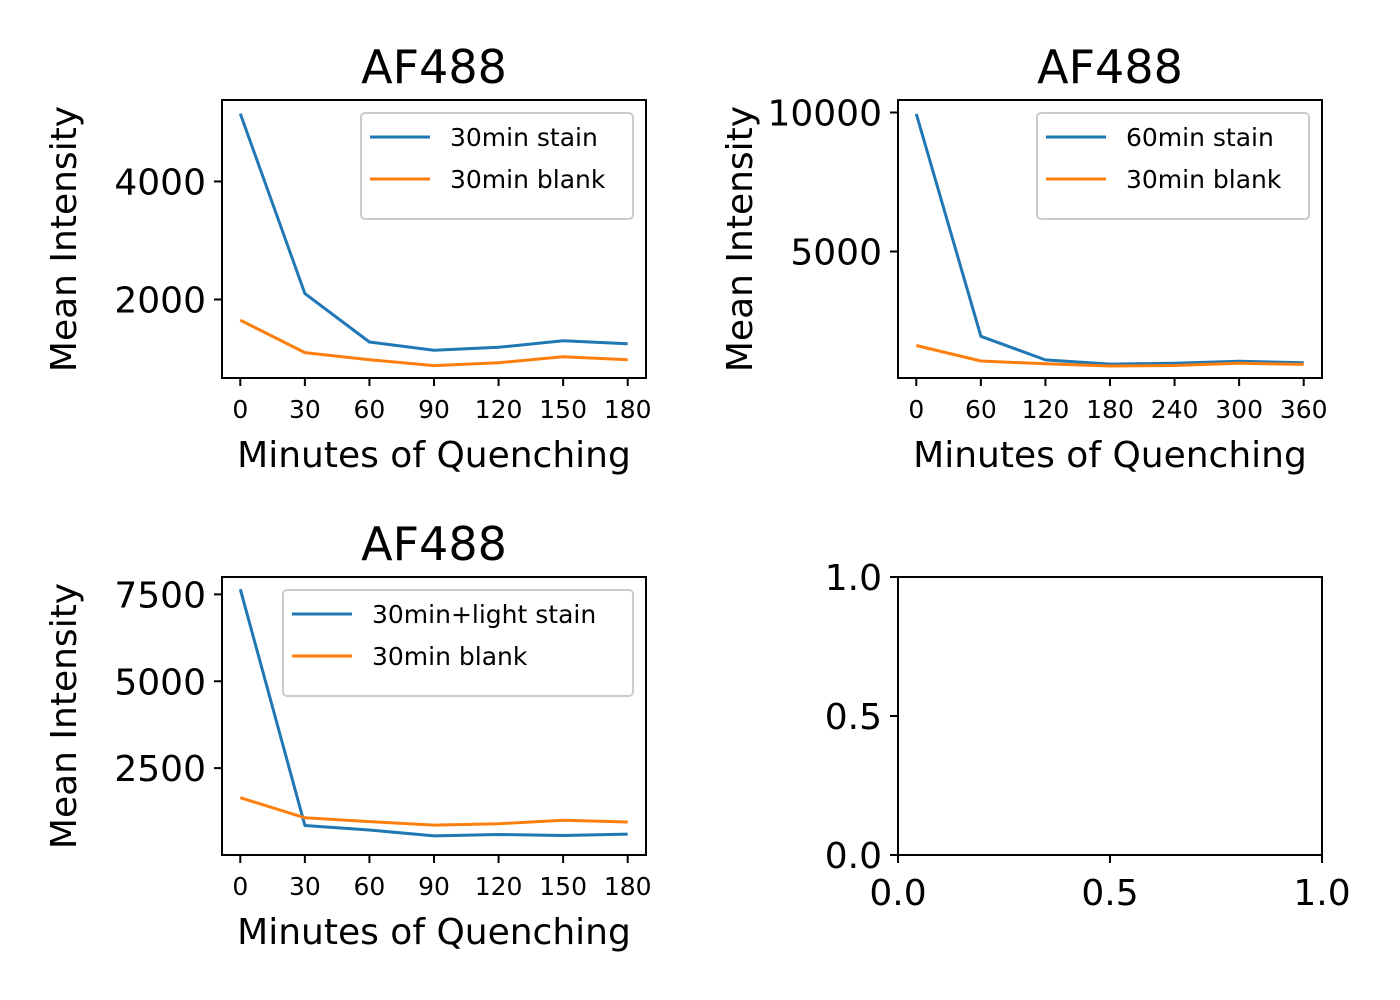  Describe the element at coordinates (1200, 137) in the screenshot. I see `legend-entry-label: 60min stain` at that location.